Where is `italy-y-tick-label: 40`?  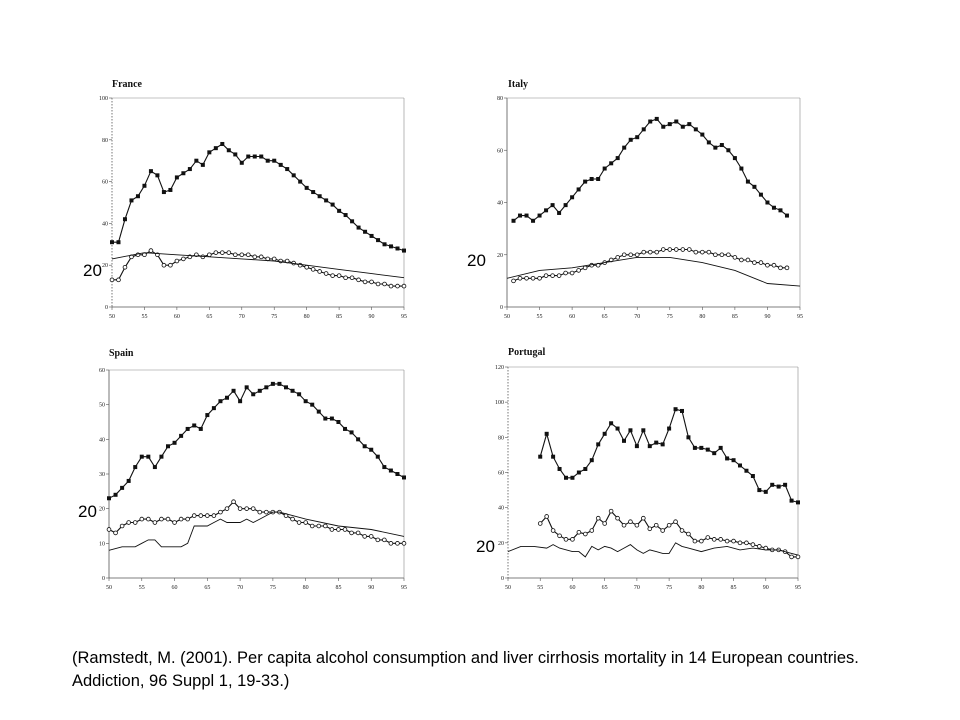 italy-y-tick-label: 40 is located at coordinates (500, 204).